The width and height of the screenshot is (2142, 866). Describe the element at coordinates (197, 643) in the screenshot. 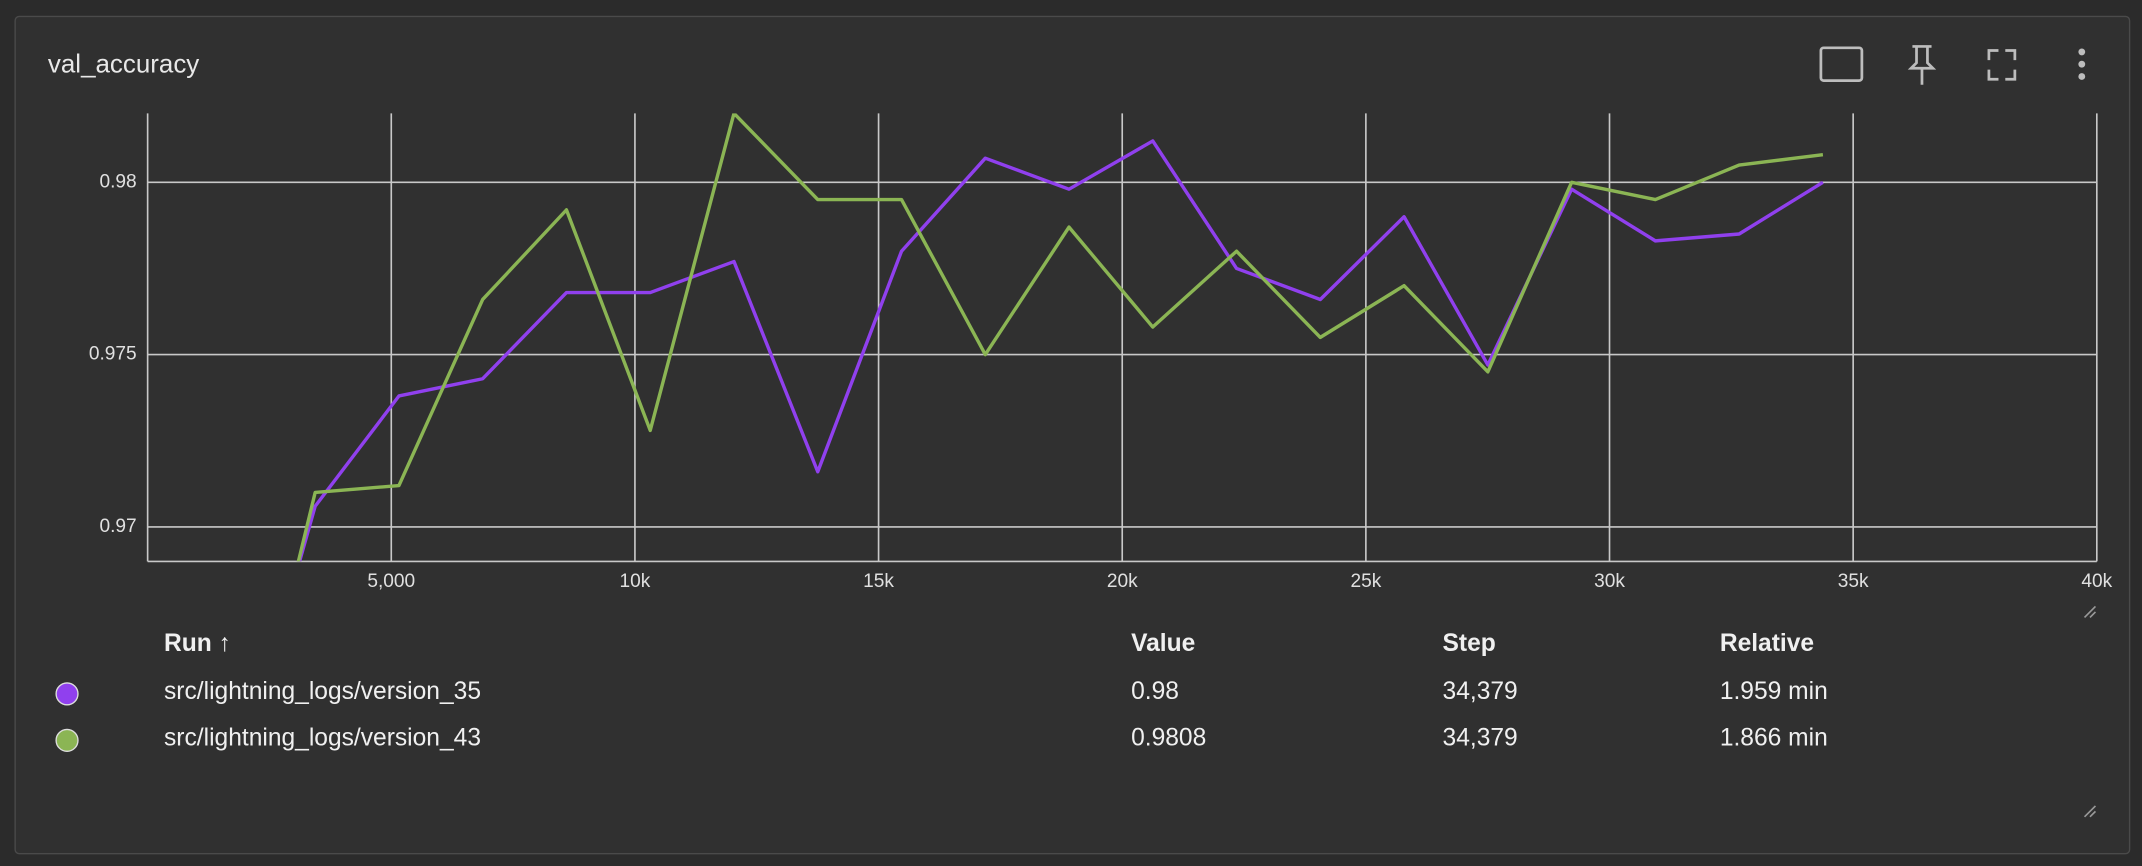

I see `column-header: Run ↑` at that location.